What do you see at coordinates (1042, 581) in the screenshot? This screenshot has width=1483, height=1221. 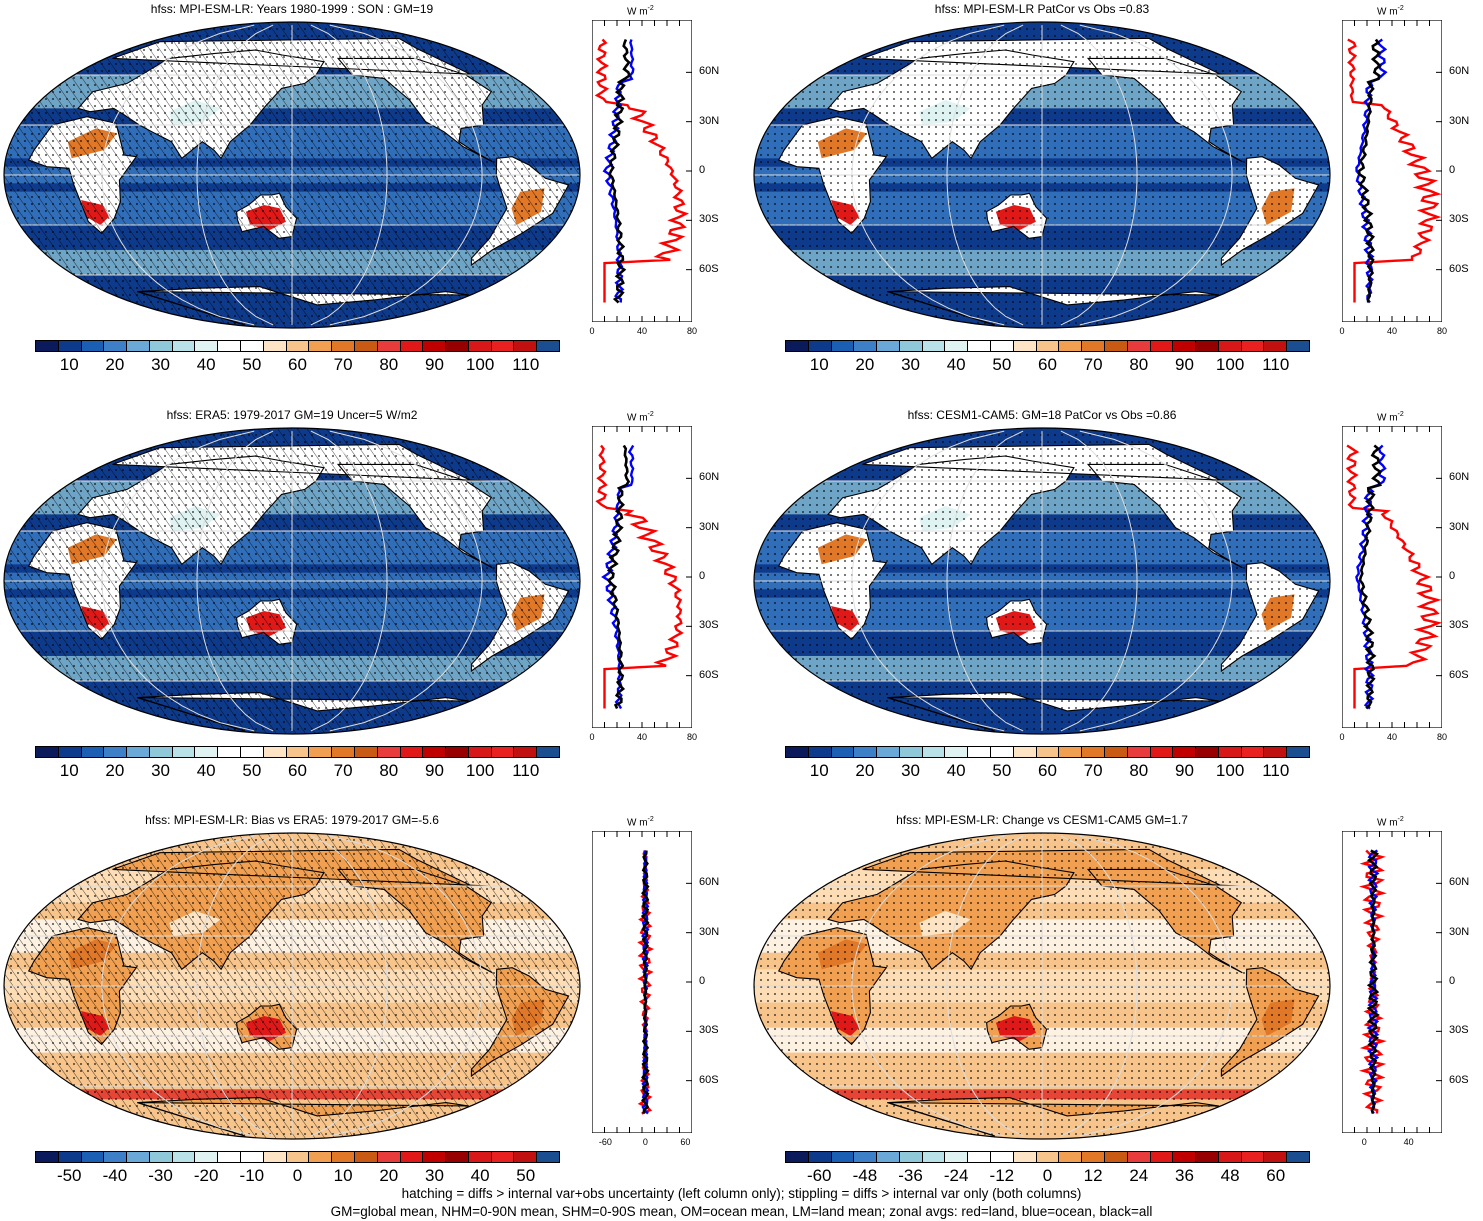 I see `map-outline` at bounding box center [1042, 581].